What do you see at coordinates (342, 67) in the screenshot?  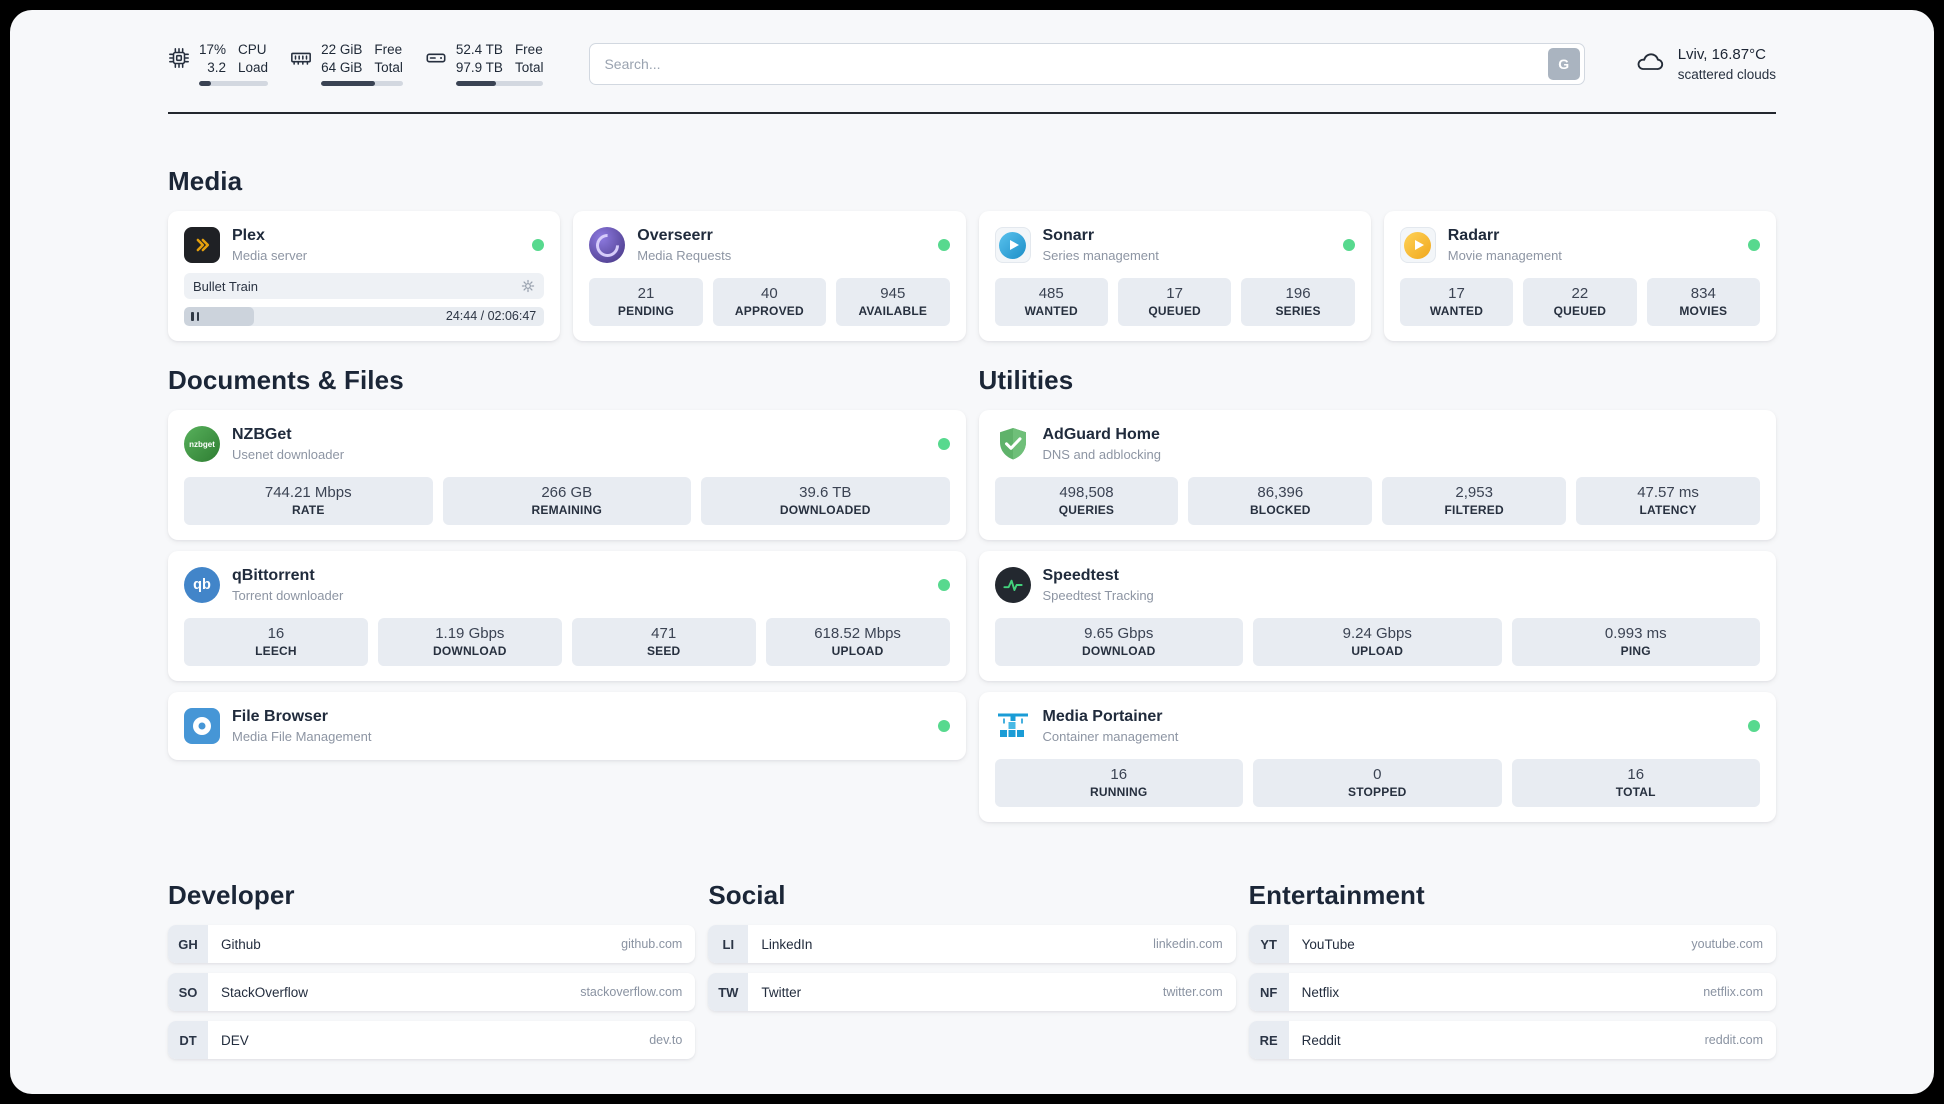 I see `ram-total-value: 64 GiB` at bounding box center [342, 67].